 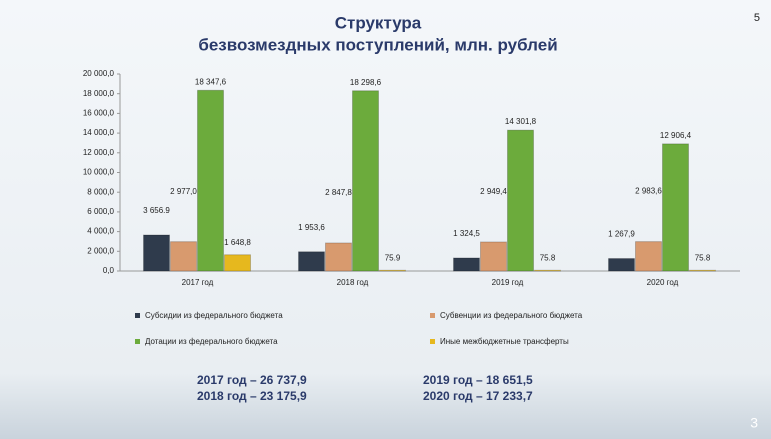 What do you see at coordinates (109, 270) in the screenshot?
I see `y-tick-label: 0,0` at bounding box center [109, 270].